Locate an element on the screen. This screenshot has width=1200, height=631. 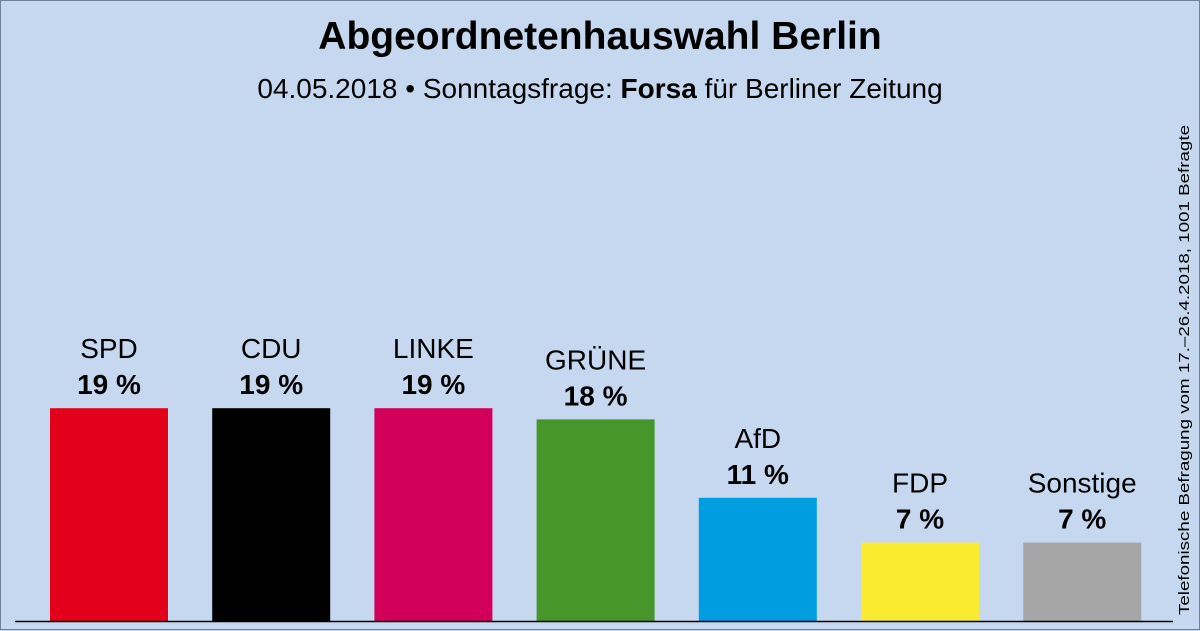
bar-fdp is located at coordinates (920, 581).